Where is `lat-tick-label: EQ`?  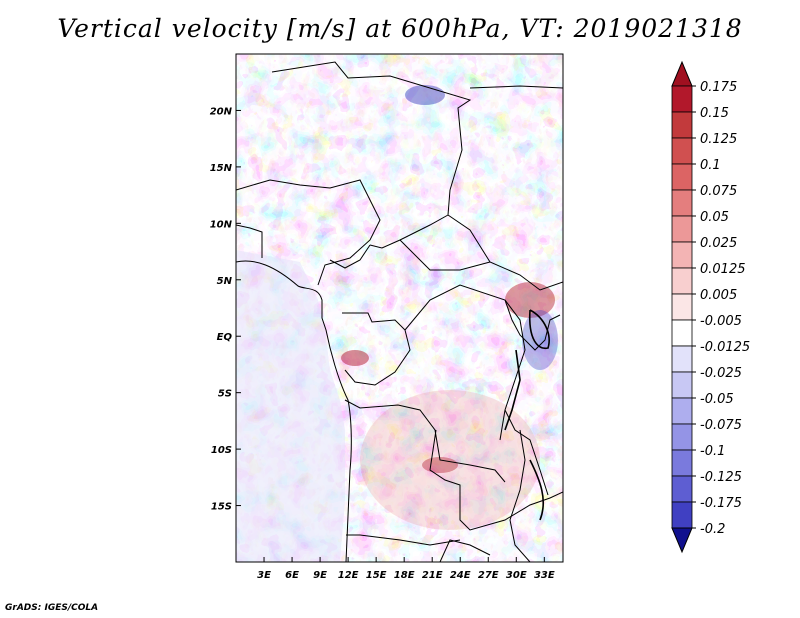
lat-tick-label: EQ is located at coordinates (225, 337).